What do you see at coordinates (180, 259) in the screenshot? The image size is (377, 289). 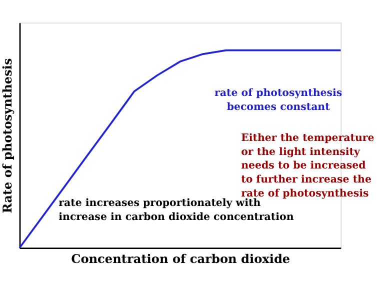 I see `x-axis-title: Concentration of carbon dioxide` at bounding box center [180, 259].